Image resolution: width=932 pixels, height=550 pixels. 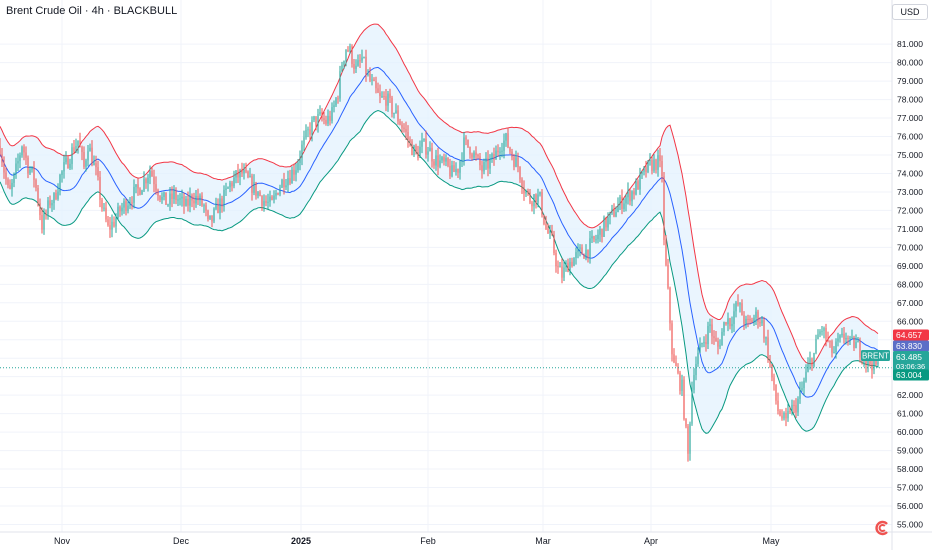 What do you see at coordinates (910, 247) in the screenshot?
I see `y-tick-label: 70.000` at bounding box center [910, 247].